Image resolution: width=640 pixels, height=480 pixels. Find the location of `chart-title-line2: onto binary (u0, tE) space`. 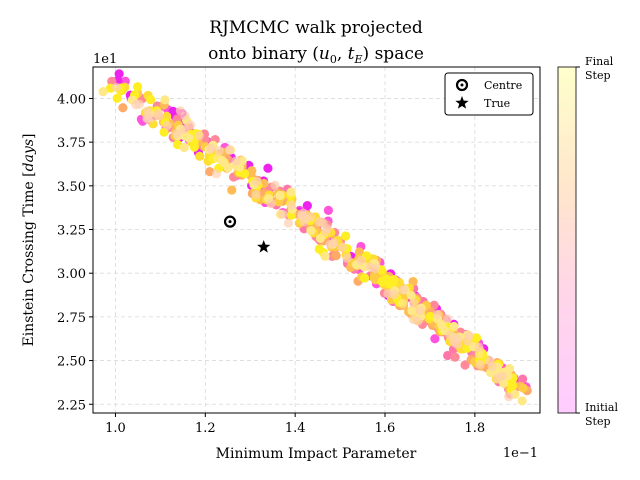

chart-title-line2: onto binary (u0, tE) space is located at coordinates (316, 55).